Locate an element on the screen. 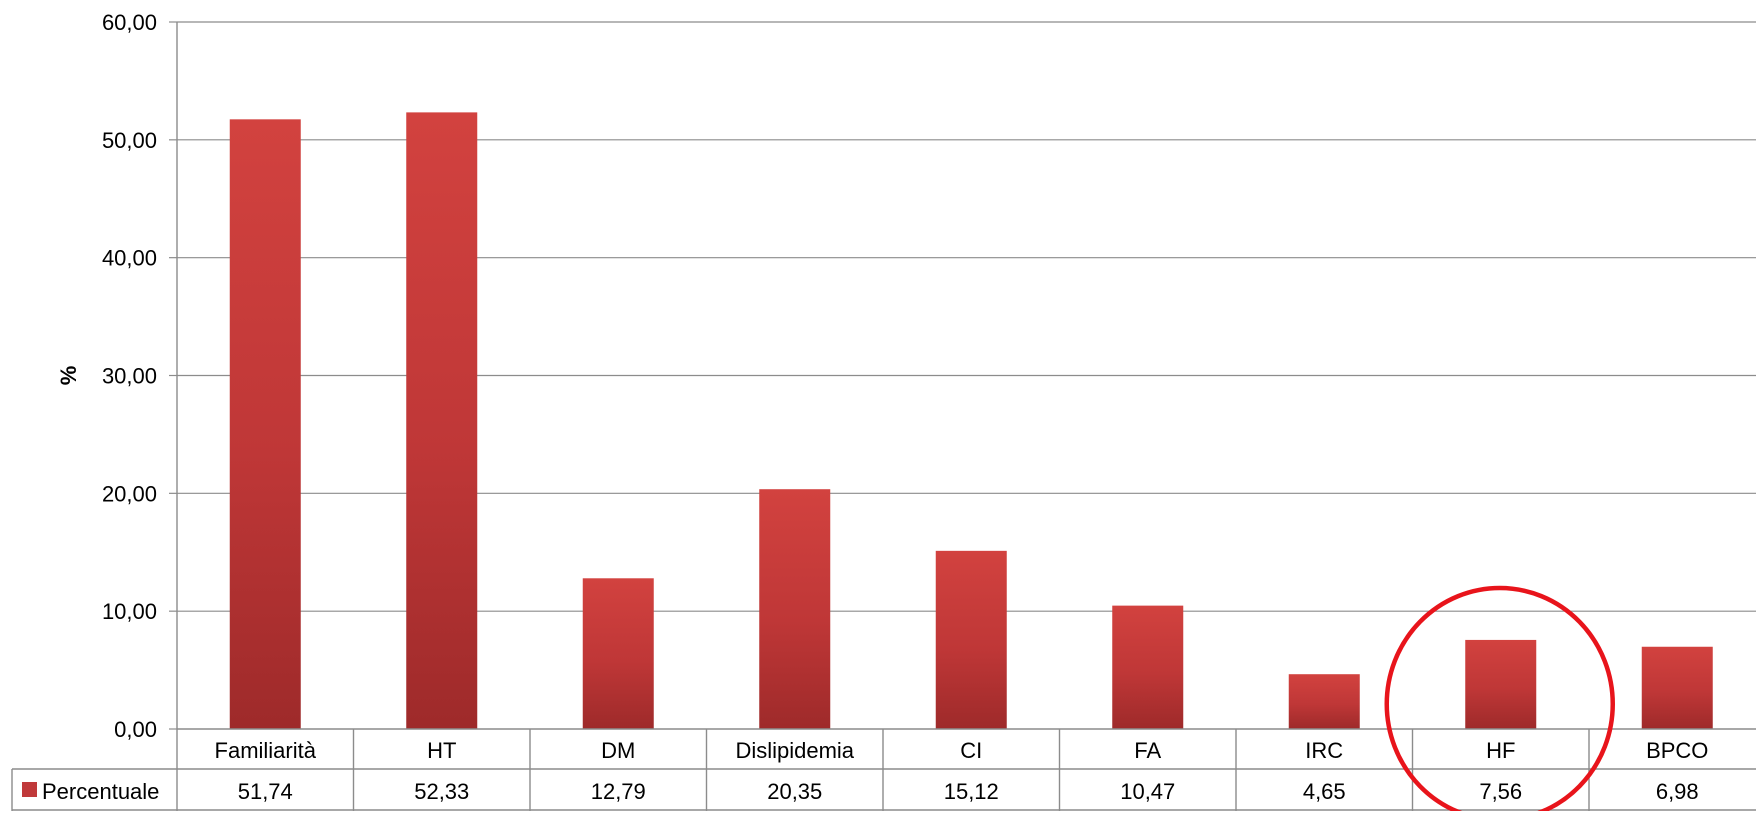  y-axis-label: % is located at coordinates (68, 376).